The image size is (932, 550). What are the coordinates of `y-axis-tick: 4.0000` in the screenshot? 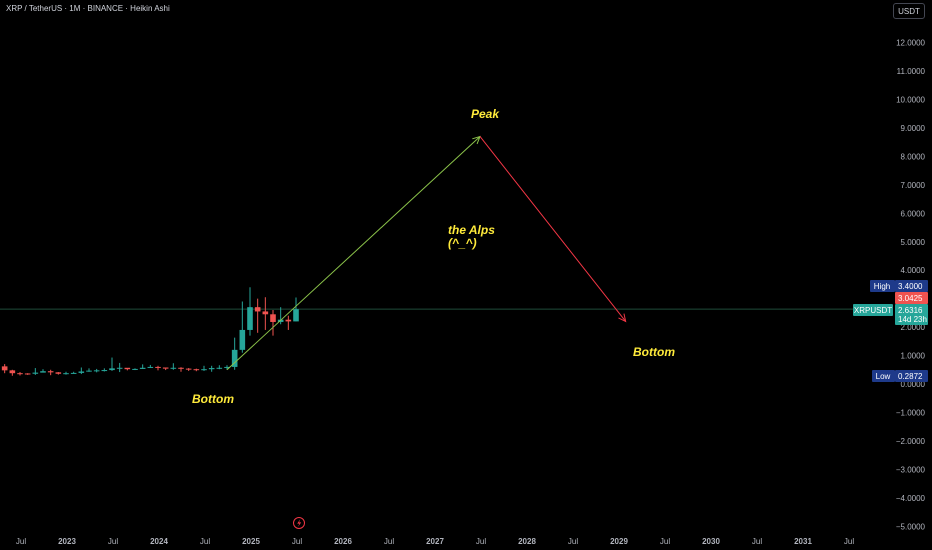 It's located at (913, 270).